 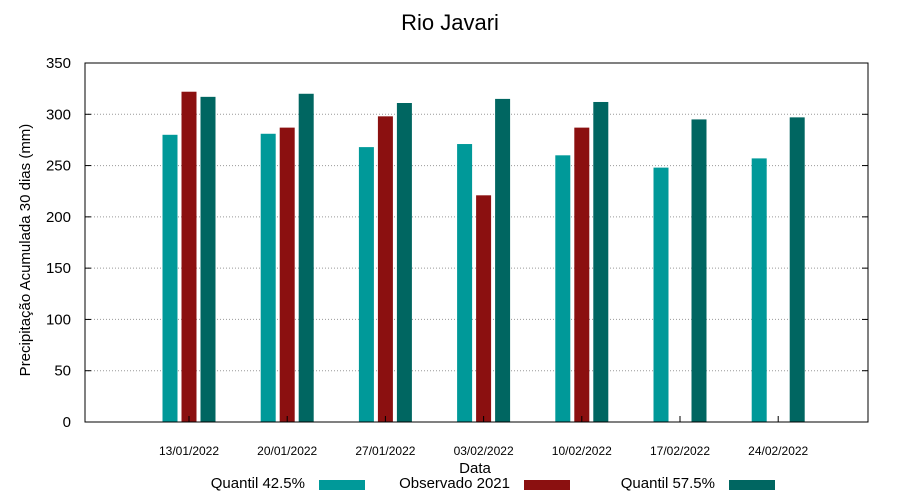 I want to click on legend-item-quantil-57: Quantil 57.5%, so click(x=672, y=485).